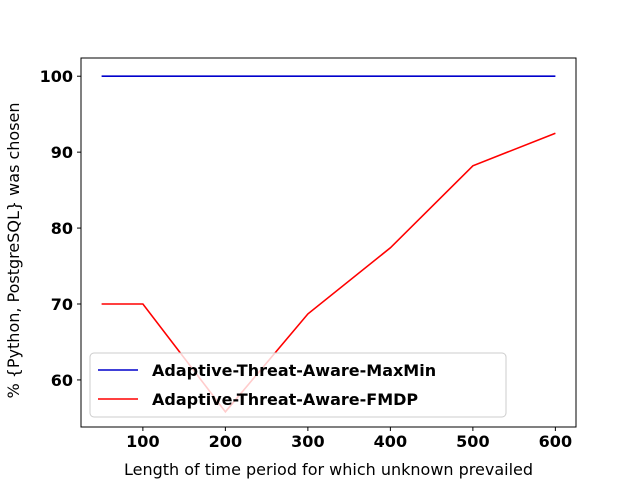 Image resolution: width=640 pixels, height=485 pixels. I want to click on x-axis-ticks: 100 200 300 400 500 600, so click(349, 439).